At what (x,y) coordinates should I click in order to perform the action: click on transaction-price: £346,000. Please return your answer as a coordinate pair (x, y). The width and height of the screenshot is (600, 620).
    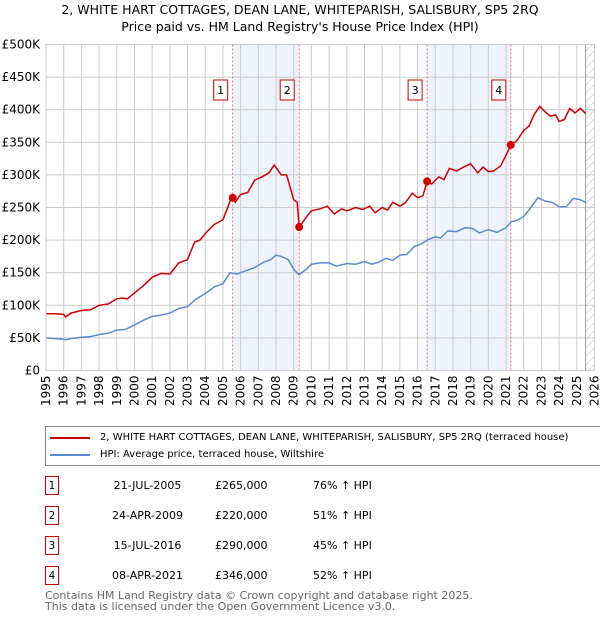
    Looking at the image, I should click on (241, 575).